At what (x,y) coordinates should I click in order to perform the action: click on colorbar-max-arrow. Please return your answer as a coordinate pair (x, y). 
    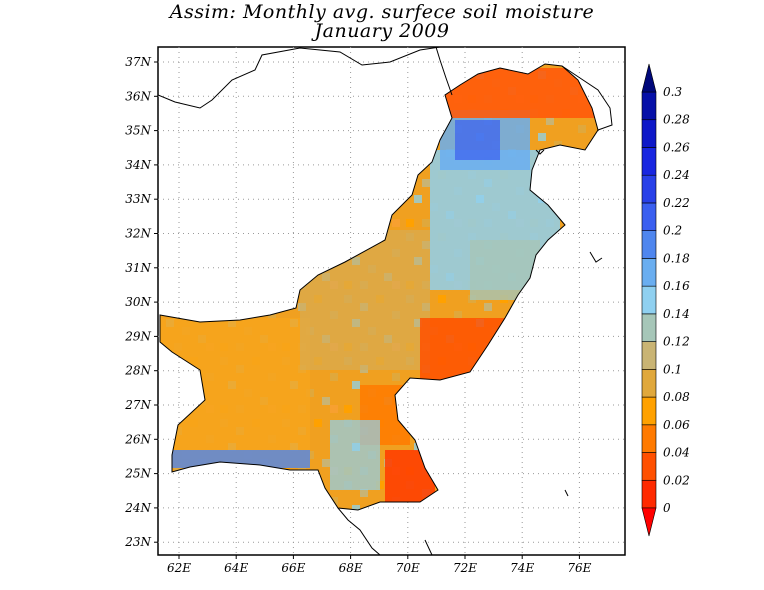
    Looking at the image, I should click on (649, 78).